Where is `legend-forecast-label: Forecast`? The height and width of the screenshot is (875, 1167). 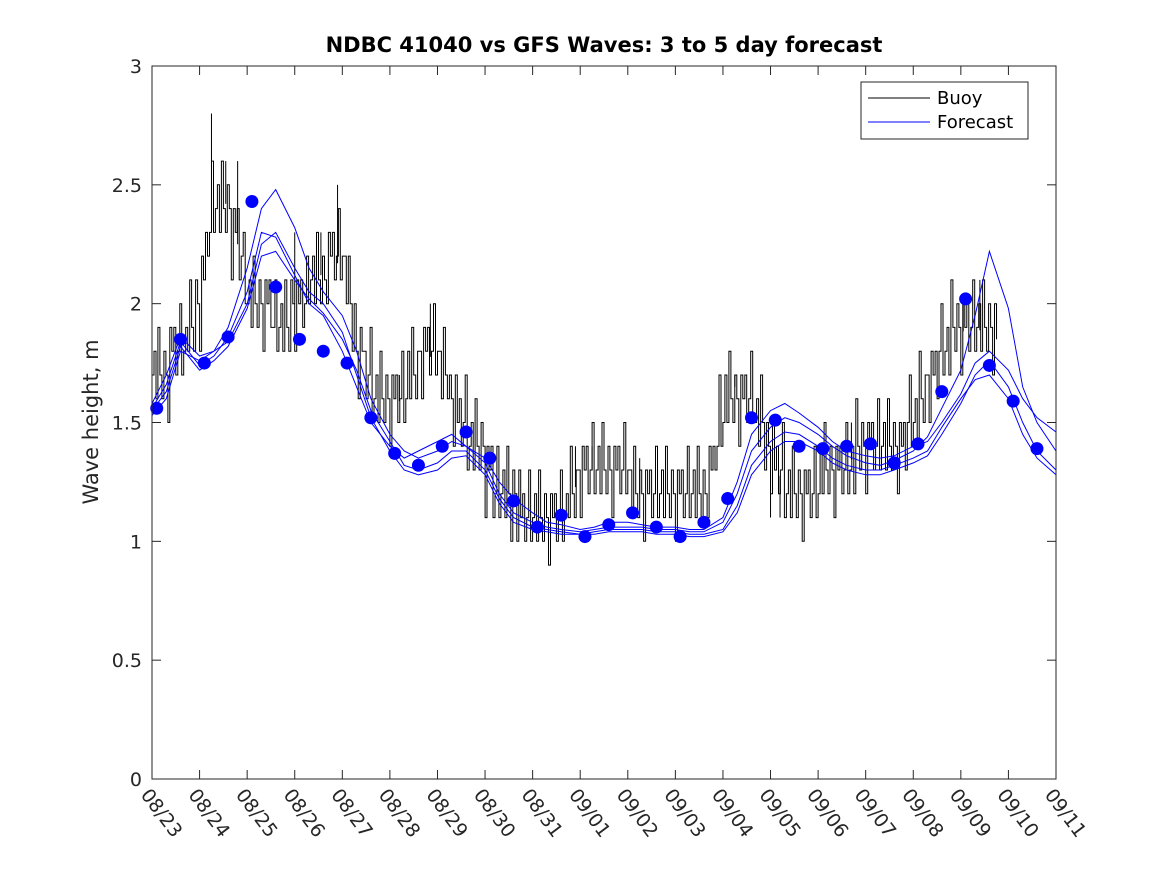 legend-forecast-label: Forecast is located at coordinates (975, 122).